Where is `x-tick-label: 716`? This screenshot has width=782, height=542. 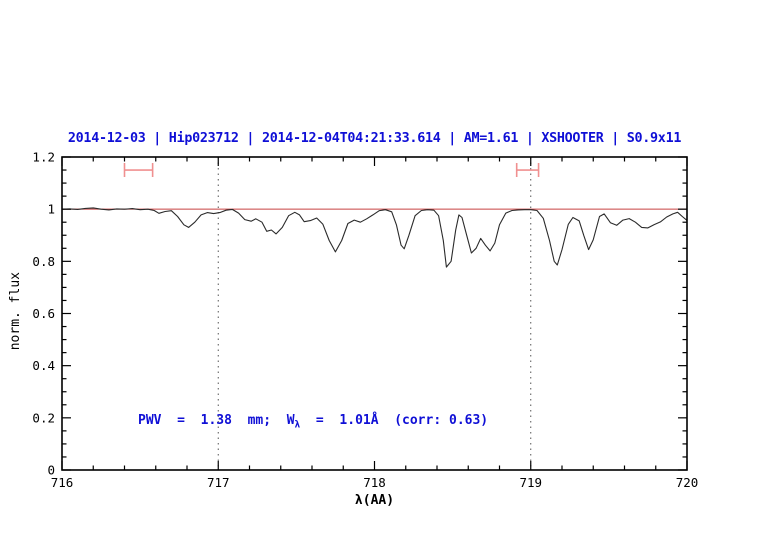 x-tick-label: 716 is located at coordinates (62, 482).